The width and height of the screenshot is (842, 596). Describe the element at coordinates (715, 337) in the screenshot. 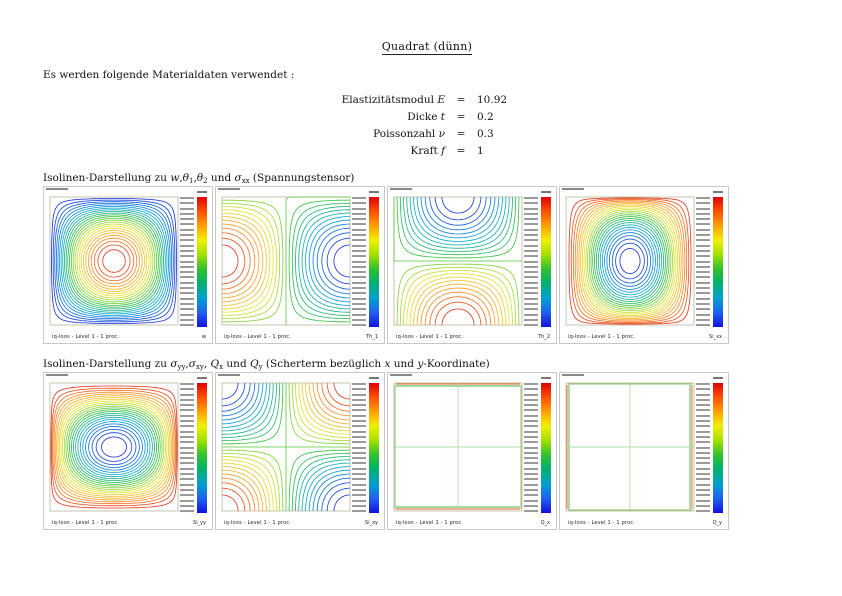

I see `plot-variable-label: Si_xx` at that location.